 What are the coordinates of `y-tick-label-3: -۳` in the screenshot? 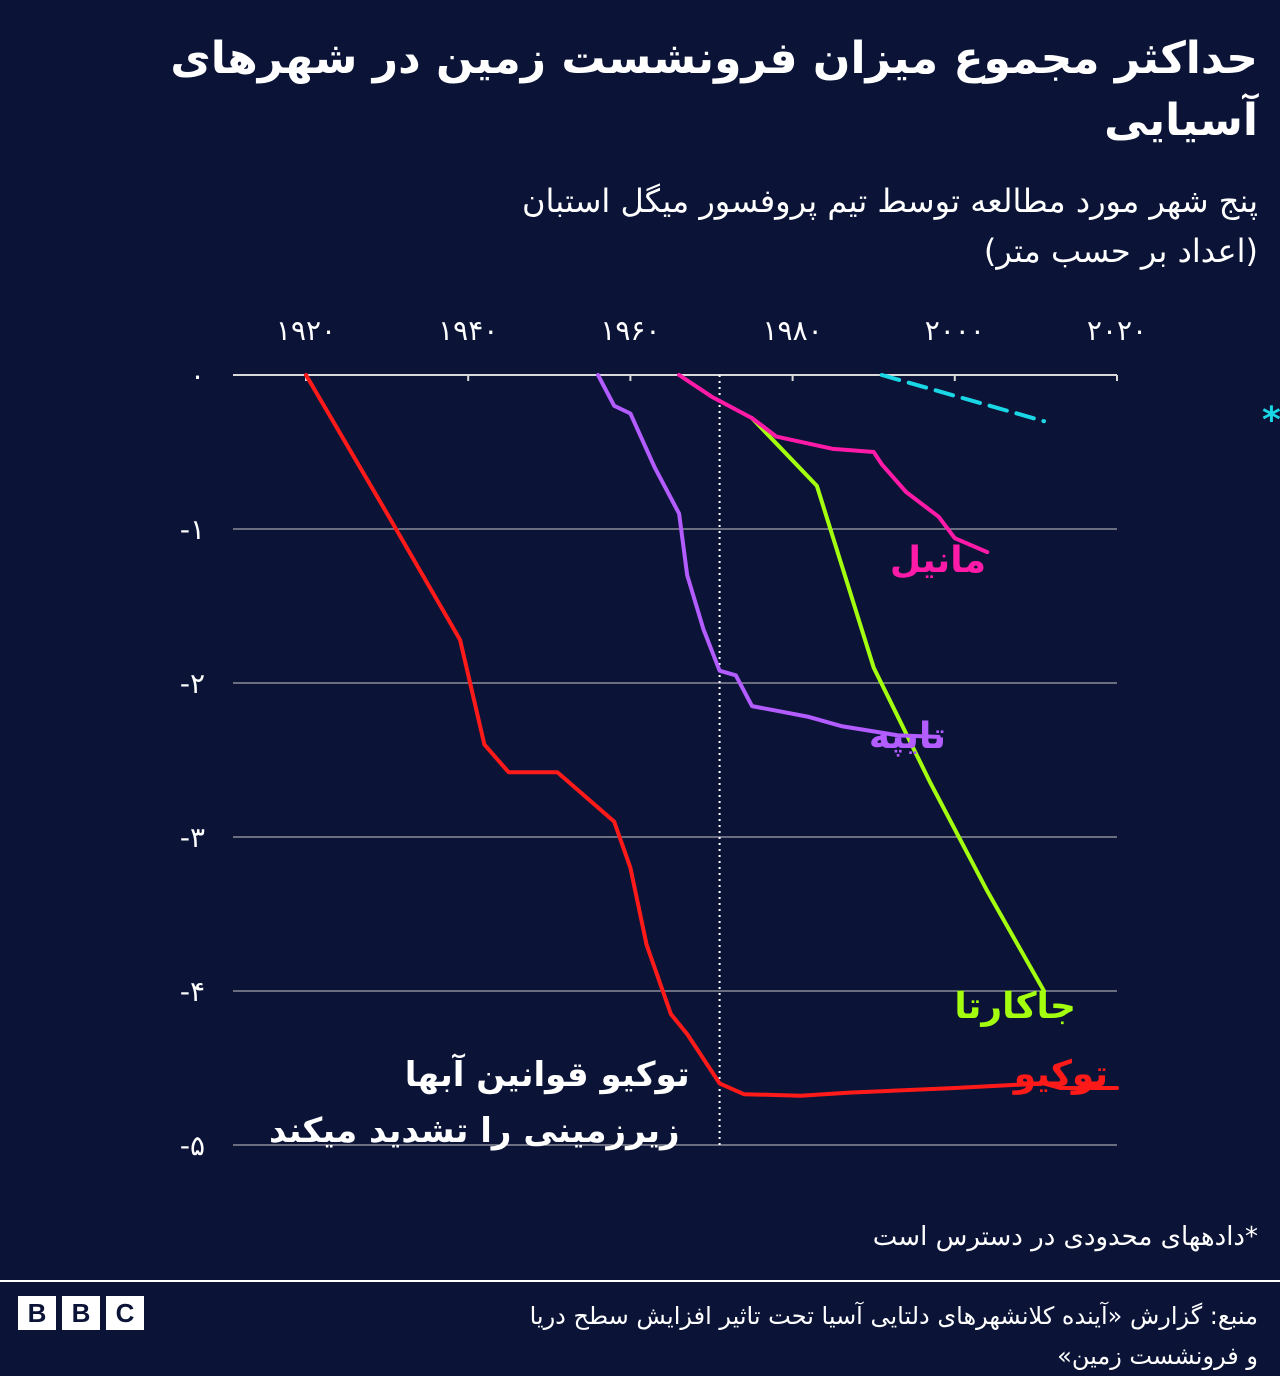 It's located at (192, 837).